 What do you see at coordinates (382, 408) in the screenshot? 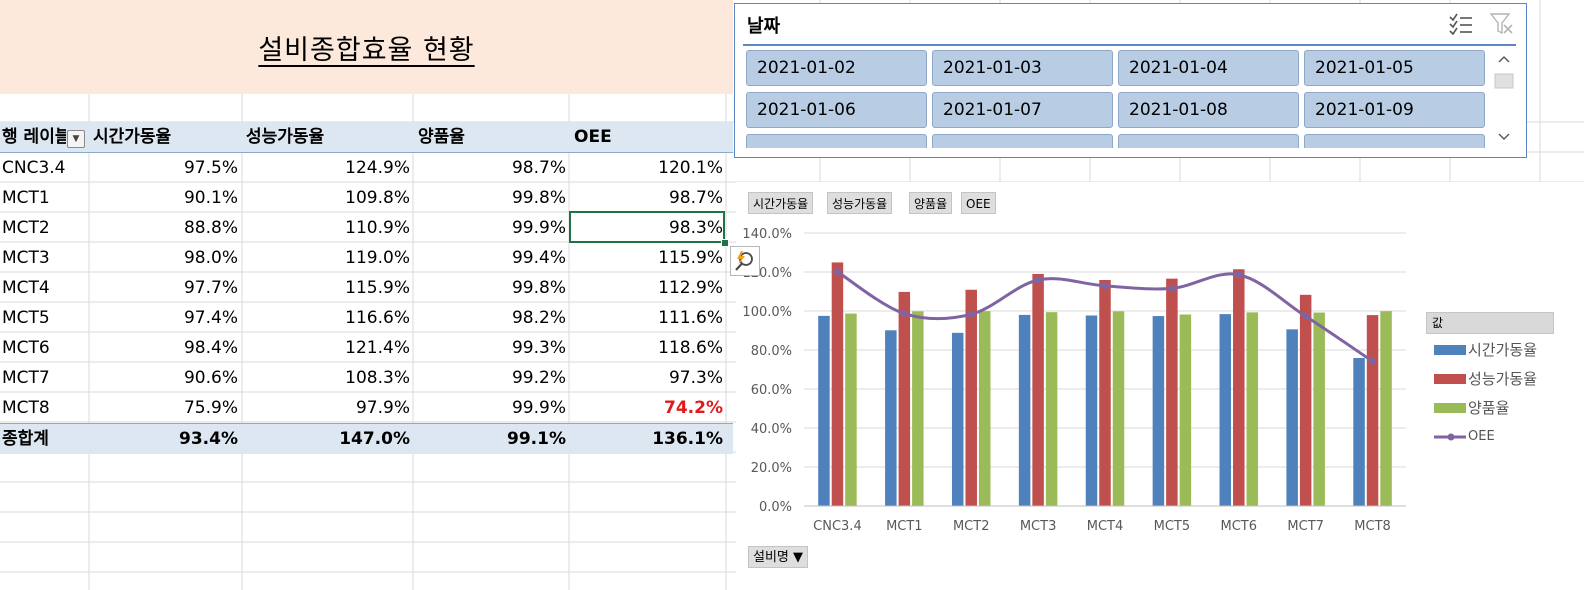
I see `value-cell: 97.9%` at bounding box center [382, 408].